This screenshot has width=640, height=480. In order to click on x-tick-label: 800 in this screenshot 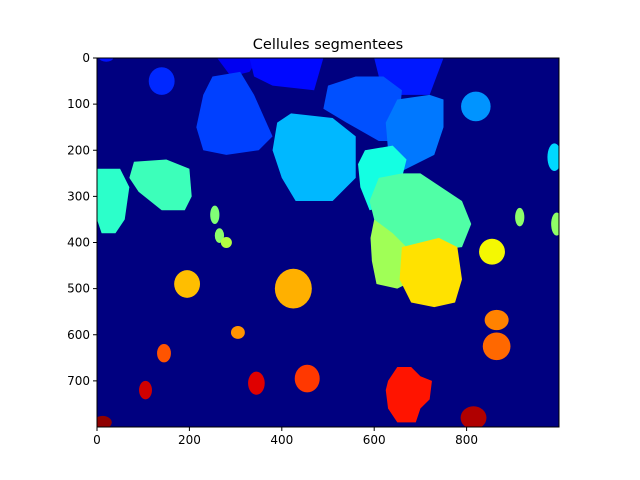, I will do `click(466, 440)`.